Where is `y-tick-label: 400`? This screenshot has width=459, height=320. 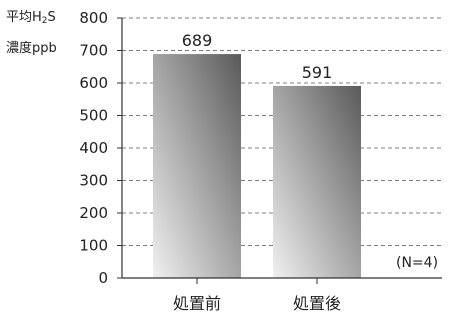 y-tick-label: 400 is located at coordinates (93, 148).